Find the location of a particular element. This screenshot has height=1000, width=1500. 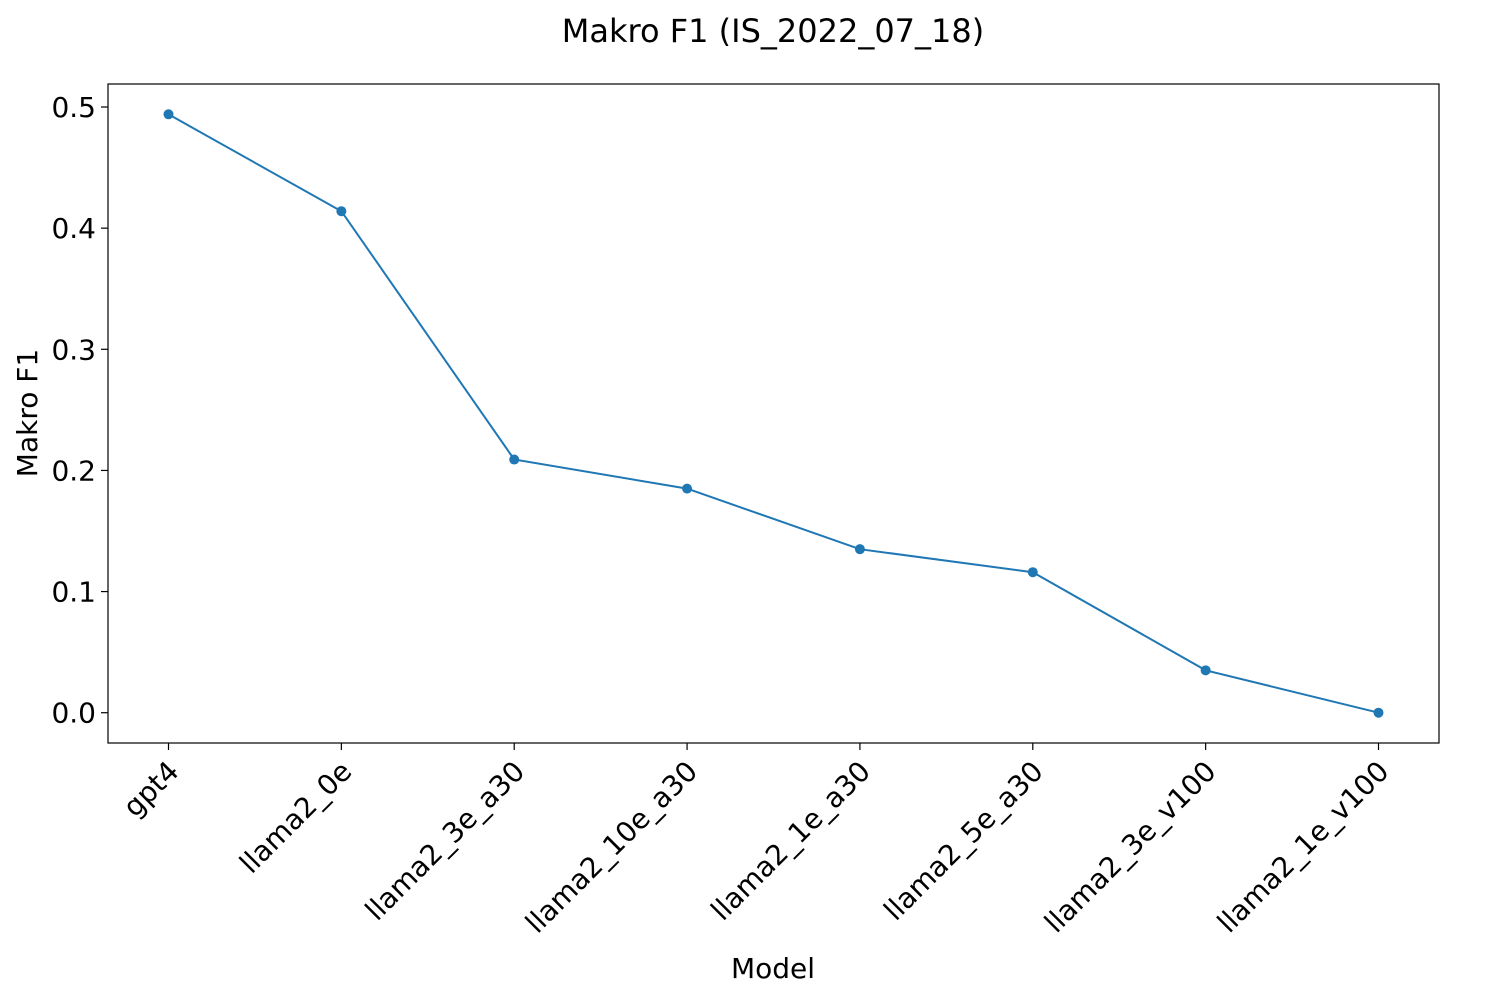

x-tick-label: llama2_0e is located at coordinates (295, 817).